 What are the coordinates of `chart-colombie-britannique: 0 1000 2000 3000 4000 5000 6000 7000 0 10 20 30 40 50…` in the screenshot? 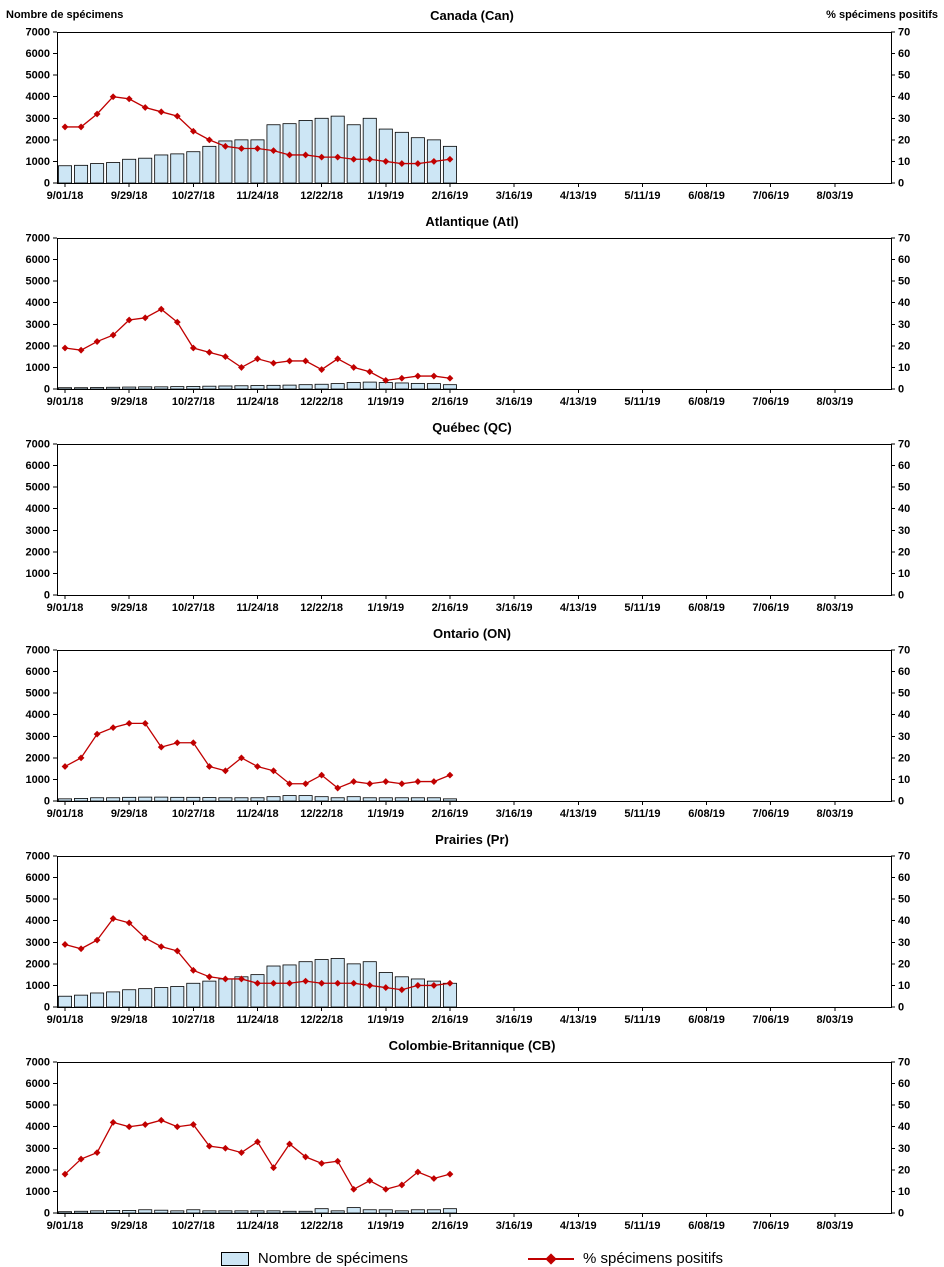 It's located at (472, 1148).